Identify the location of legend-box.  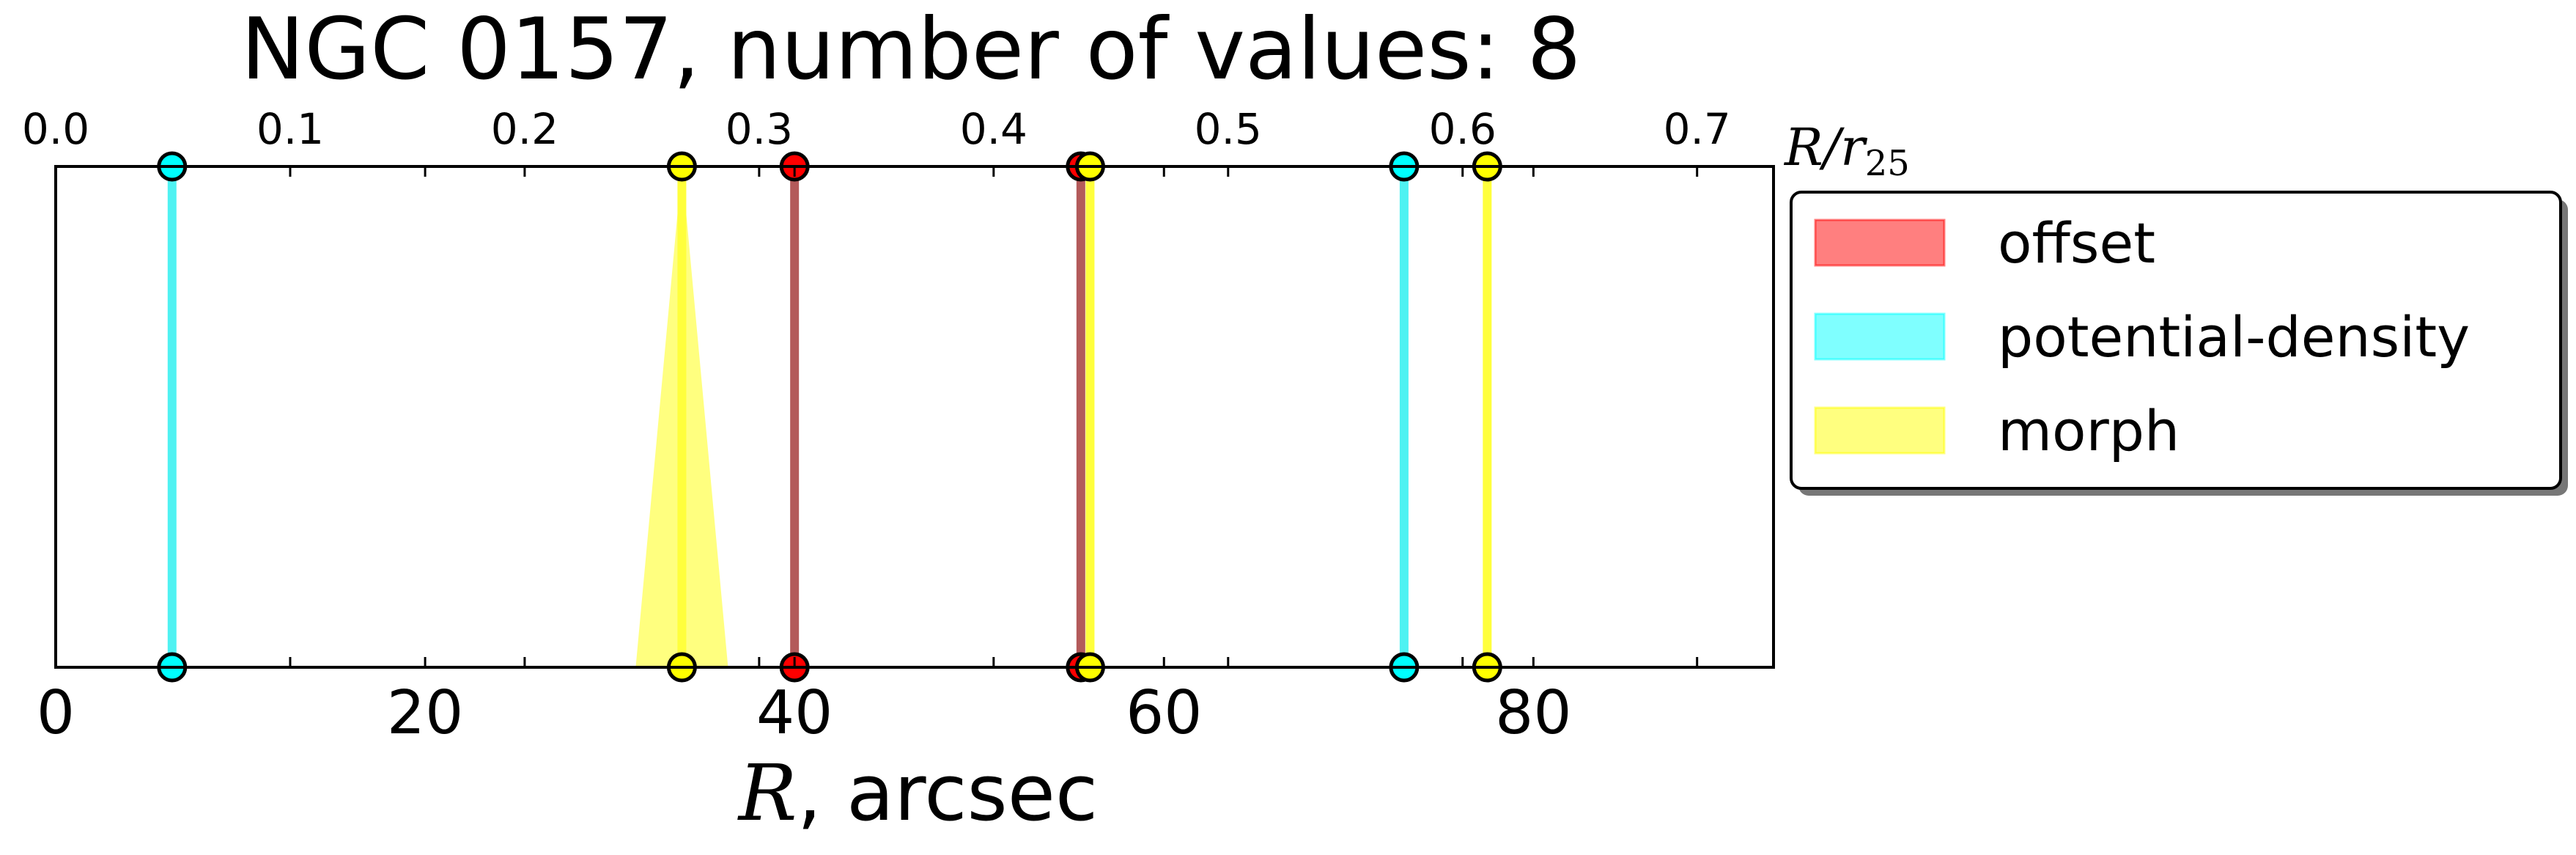
(2176, 340).